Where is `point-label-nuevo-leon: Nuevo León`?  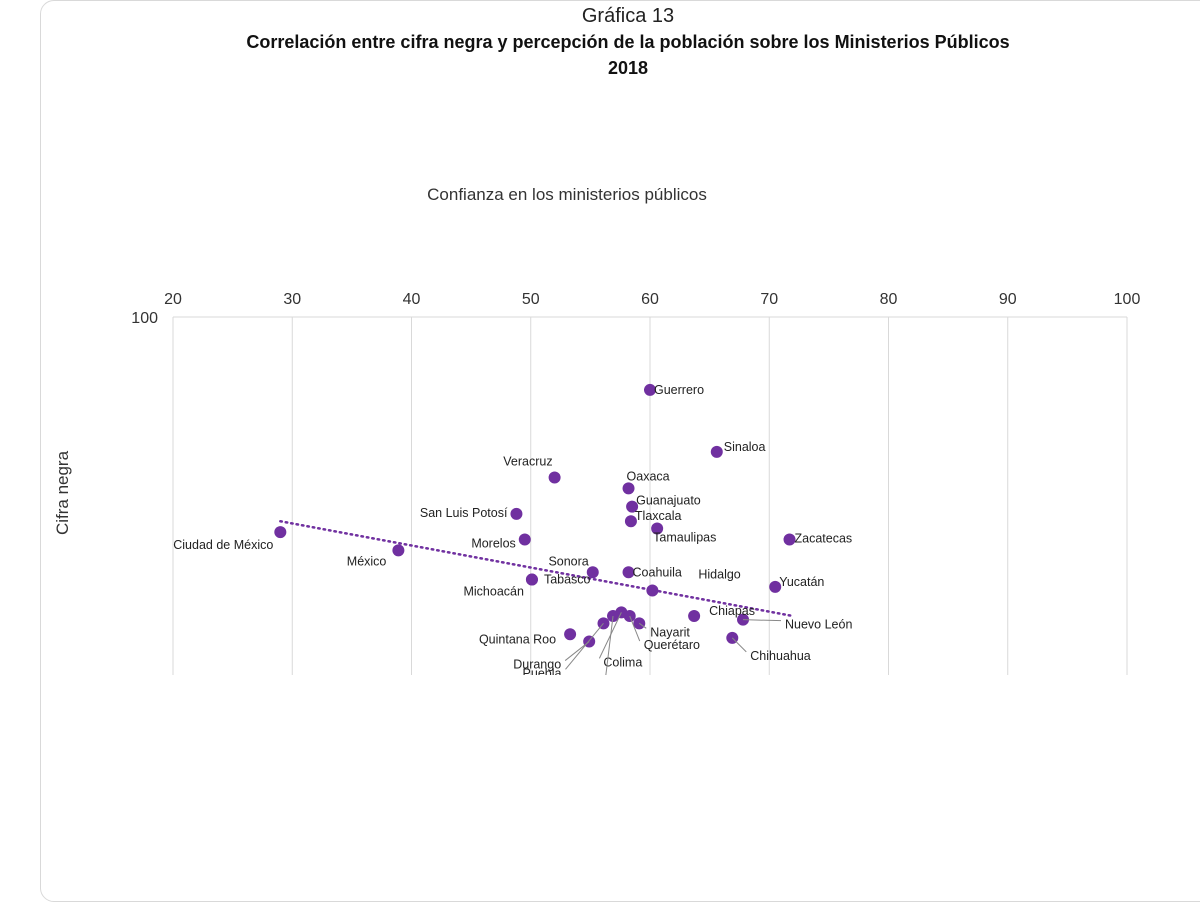 point-label-nuevo-leon: Nuevo León is located at coordinates (818, 625).